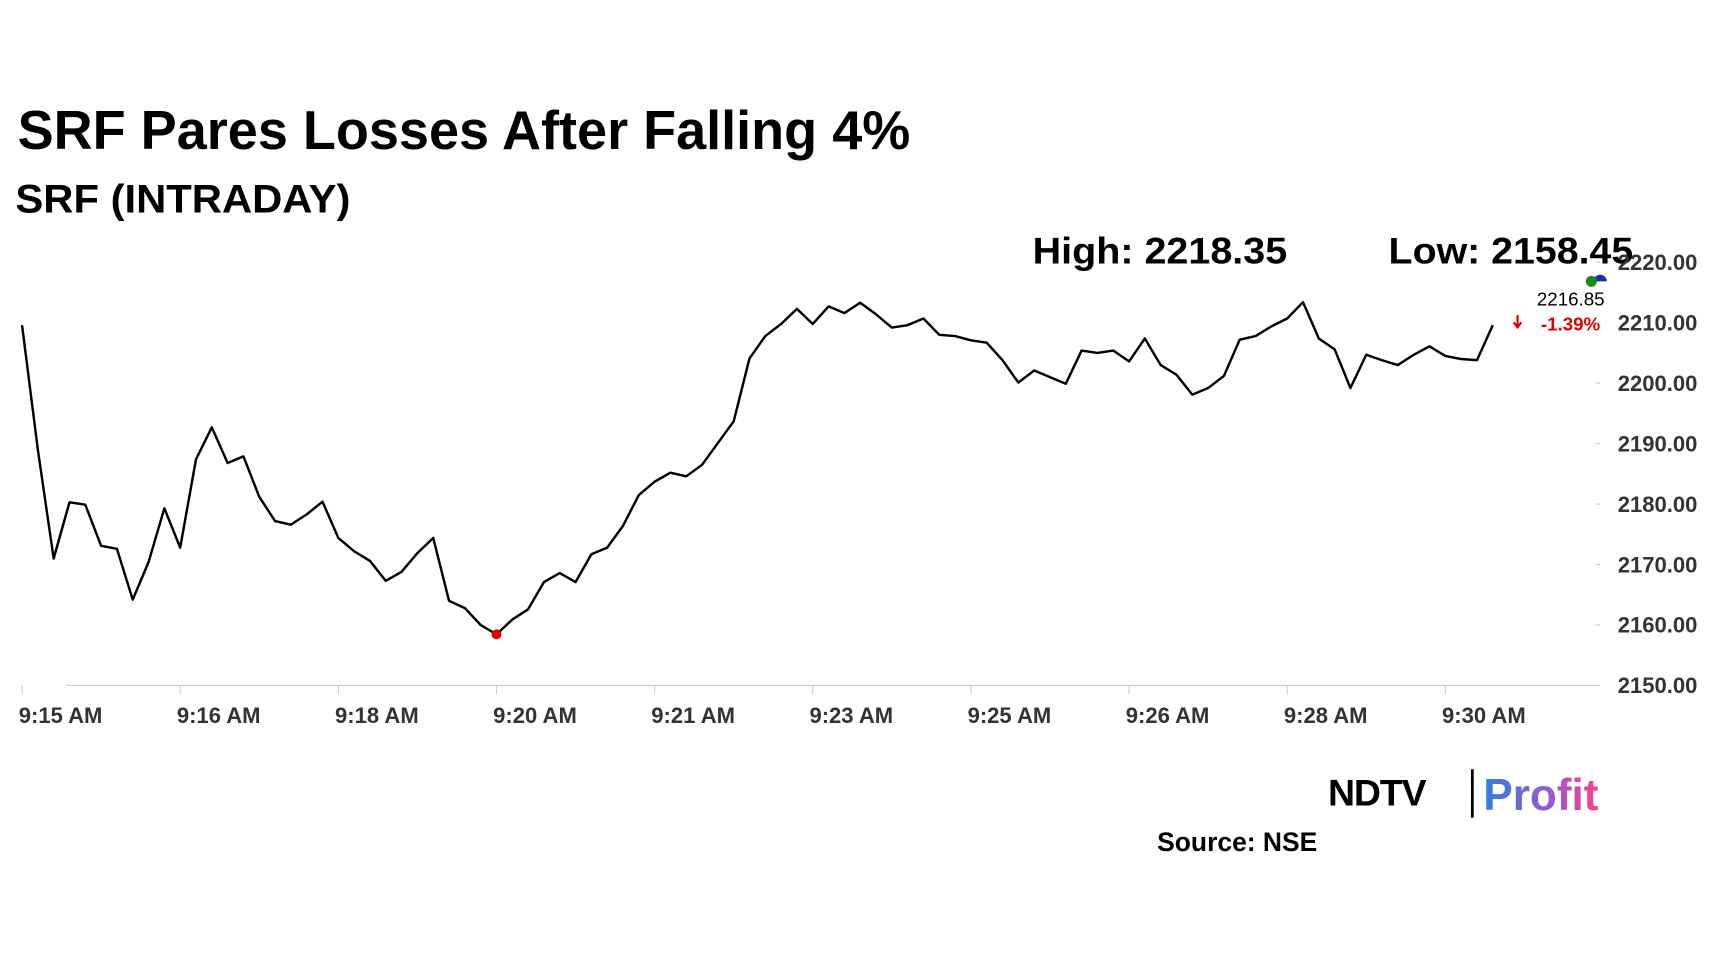 The height and width of the screenshot is (972, 1728). I want to click on x-tick-label: 9:30 AM, so click(1484, 715).